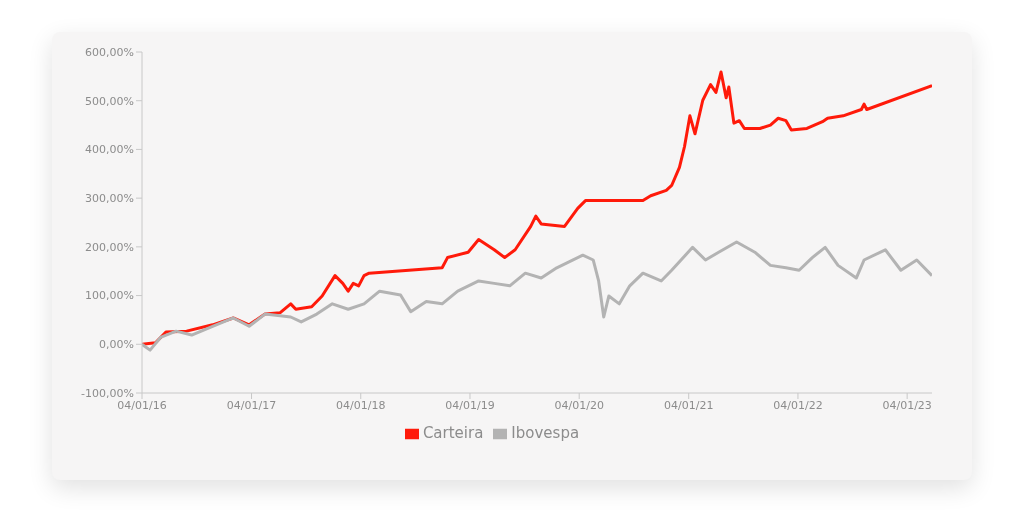  I want to click on x-tick-label: 04/01/18, so click(361, 405).